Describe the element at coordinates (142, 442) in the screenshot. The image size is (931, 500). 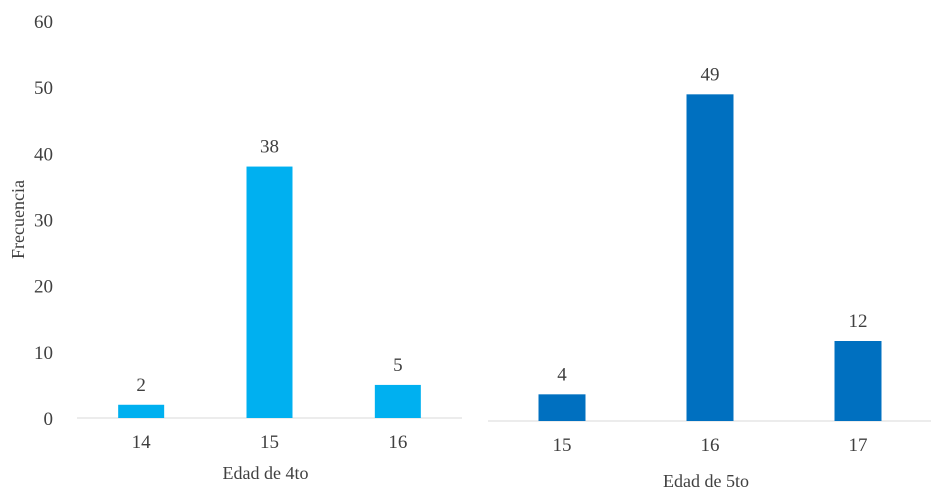
I see `x-tick-label: 14` at that location.